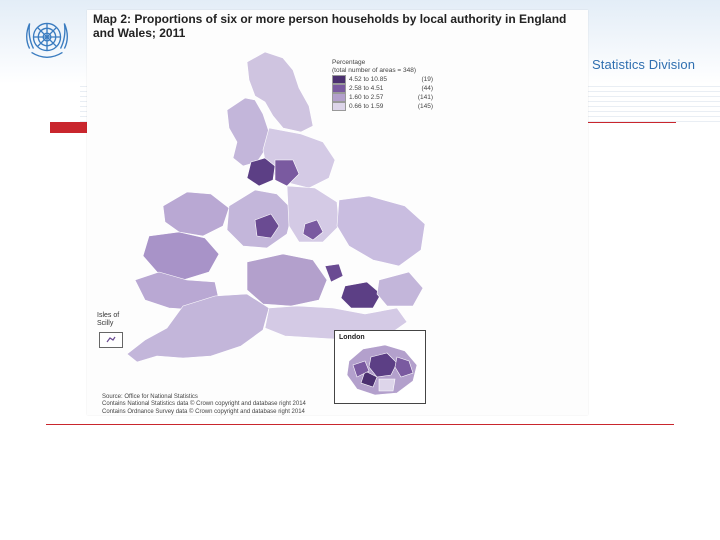 The image size is (720, 540). What do you see at coordinates (248, 132) in the screenshot?
I see `region-north-west` at bounding box center [248, 132].